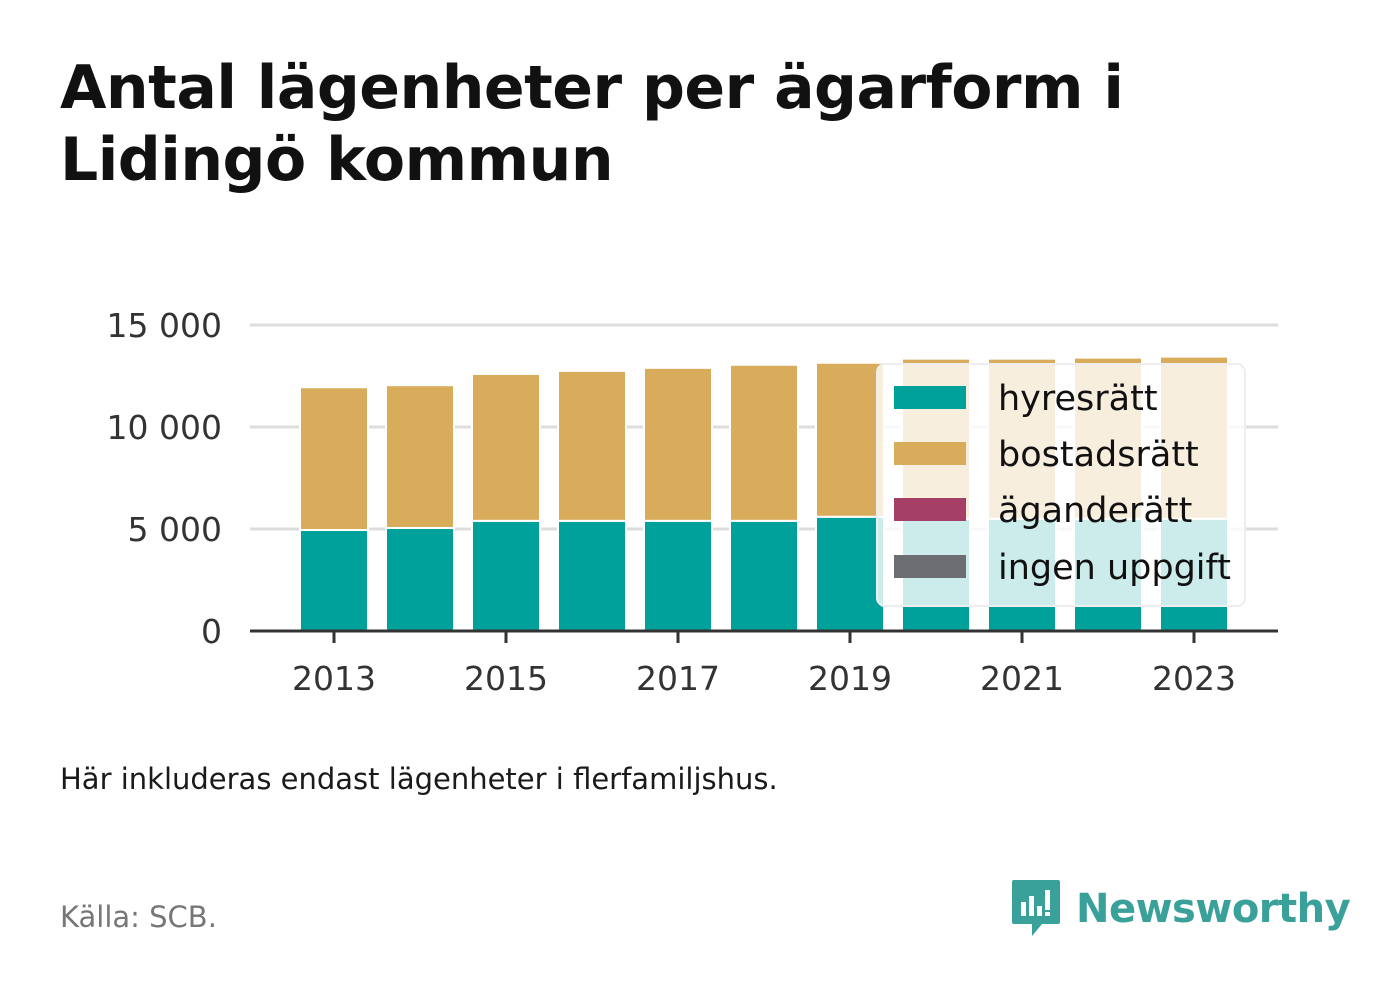 The width and height of the screenshot is (1382, 999). What do you see at coordinates (1022, 678) in the screenshot?
I see `x-tick-label: 2021` at bounding box center [1022, 678].